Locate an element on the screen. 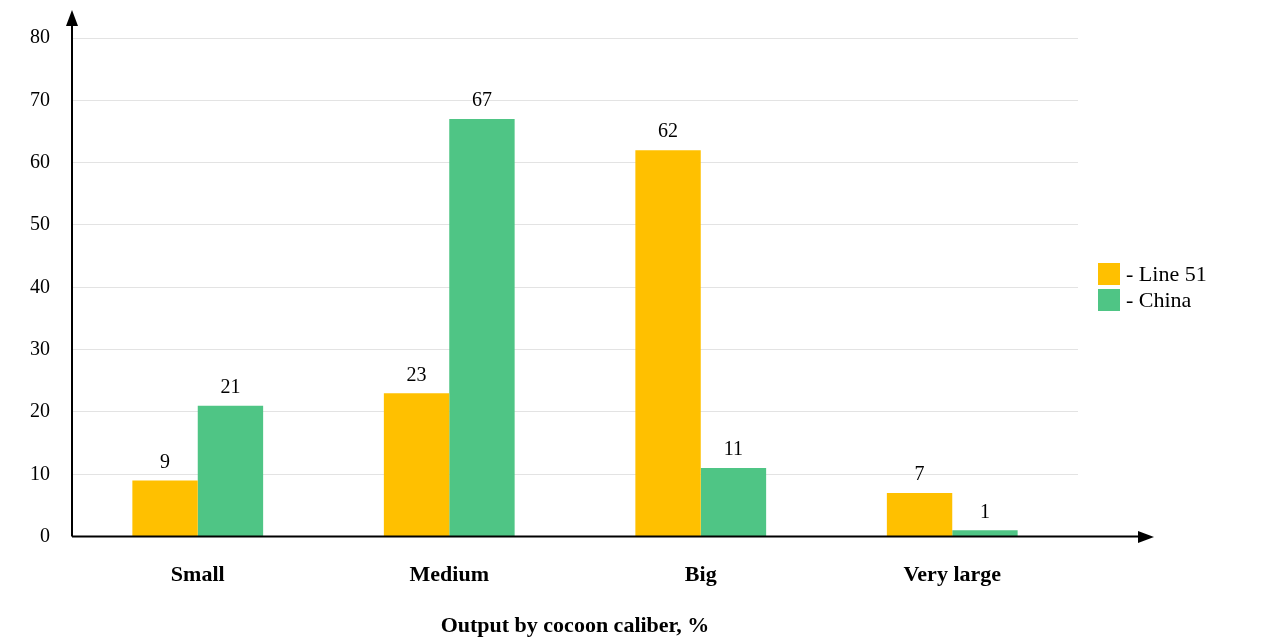  legend-label: - China is located at coordinates (1159, 300).